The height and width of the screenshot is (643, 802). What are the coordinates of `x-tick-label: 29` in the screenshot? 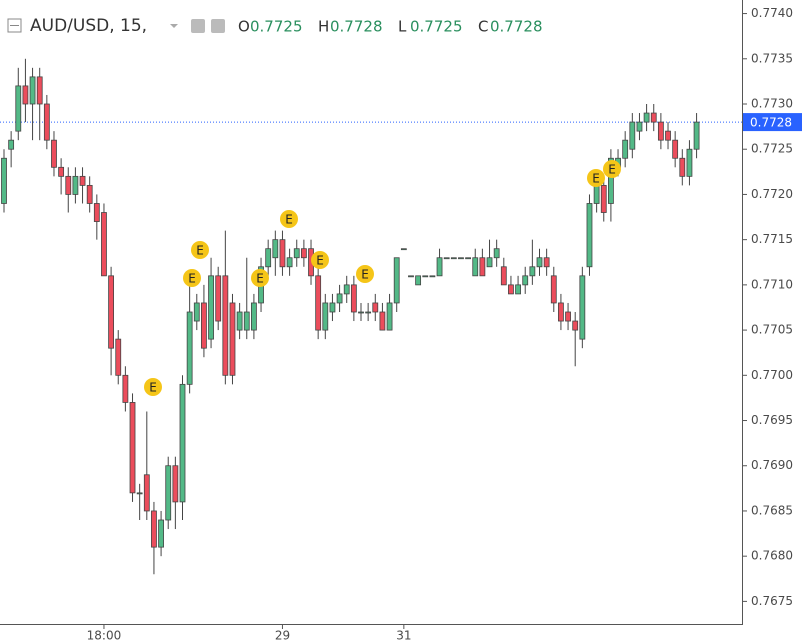 It's located at (282, 636).